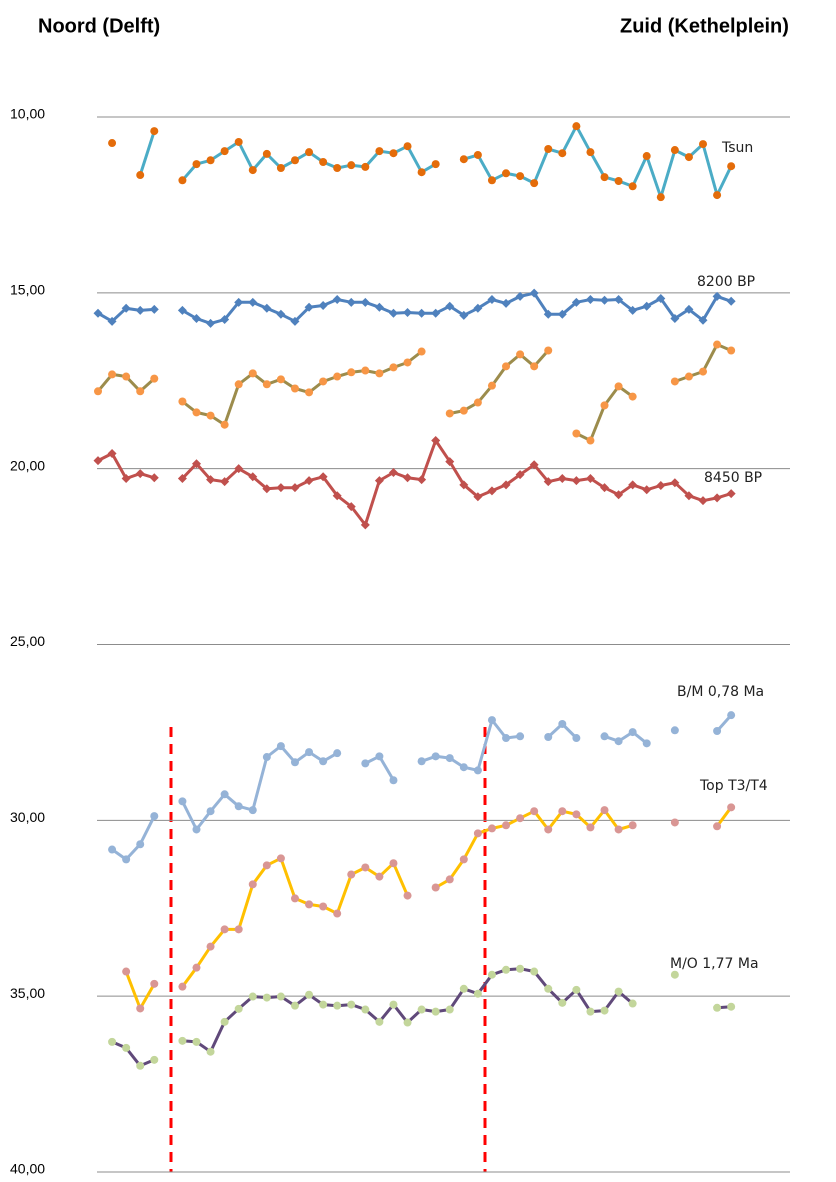 This screenshot has width=836, height=1182. What do you see at coordinates (27, 1169) in the screenshot?
I see `y-tick-label: 40,00` at bounding box center [27, 1169].